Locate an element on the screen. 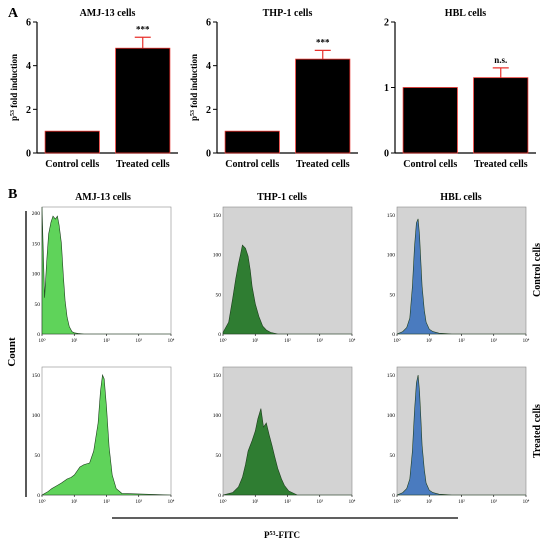  flow-histogram-1-1: 10⁰ 10¹ 10² 10³ 10⁴ 0 50 100 150 200 is located at coordinates (103, 275).